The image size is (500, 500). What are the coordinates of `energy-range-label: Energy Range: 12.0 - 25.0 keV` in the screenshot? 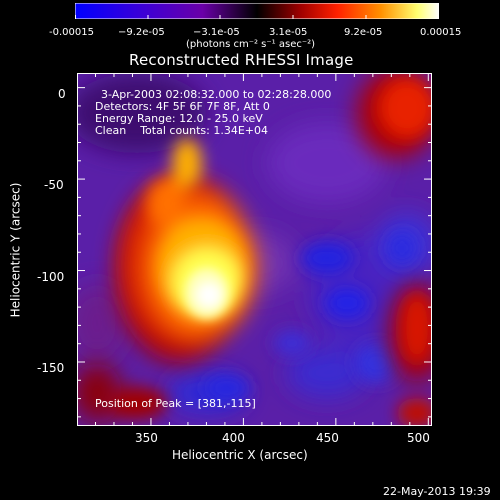 It's located at (179, 118).